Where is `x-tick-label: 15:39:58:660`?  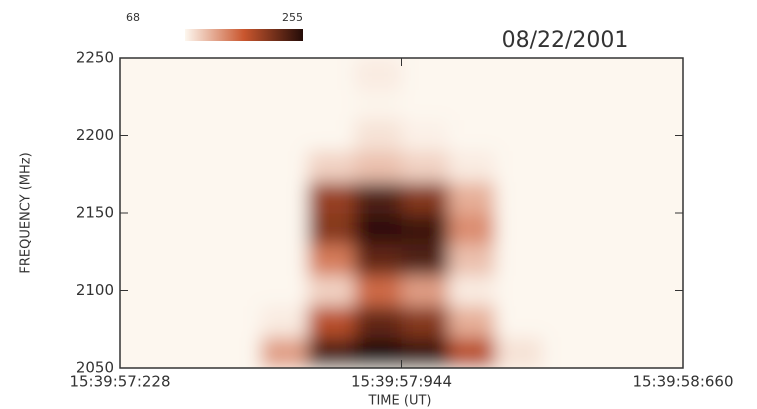 x-tick-label: 15:39:58:660 is located at coordinates (682, 382).